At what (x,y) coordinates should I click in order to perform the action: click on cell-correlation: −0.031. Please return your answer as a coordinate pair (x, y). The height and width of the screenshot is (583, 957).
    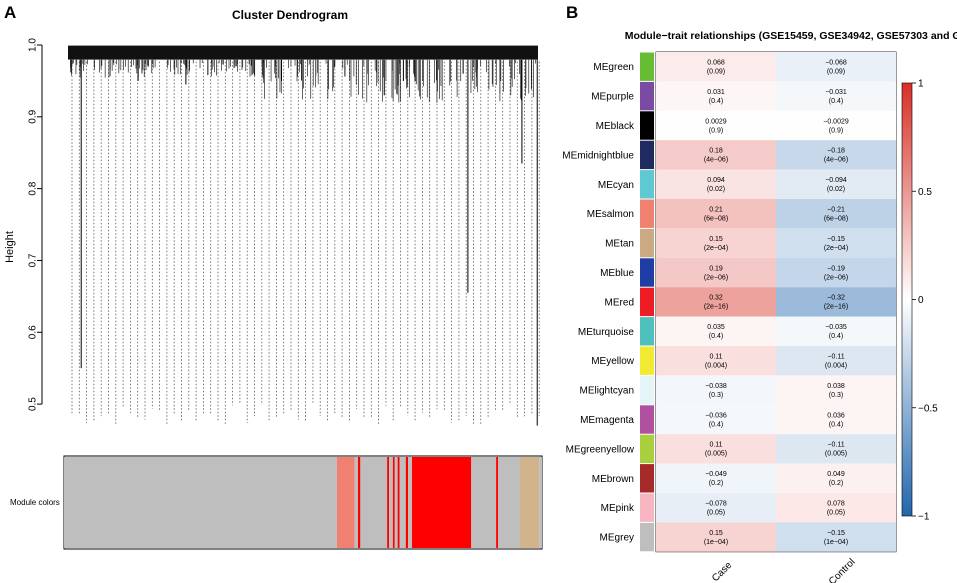
    Looking at the image, I should click on (836, 92).